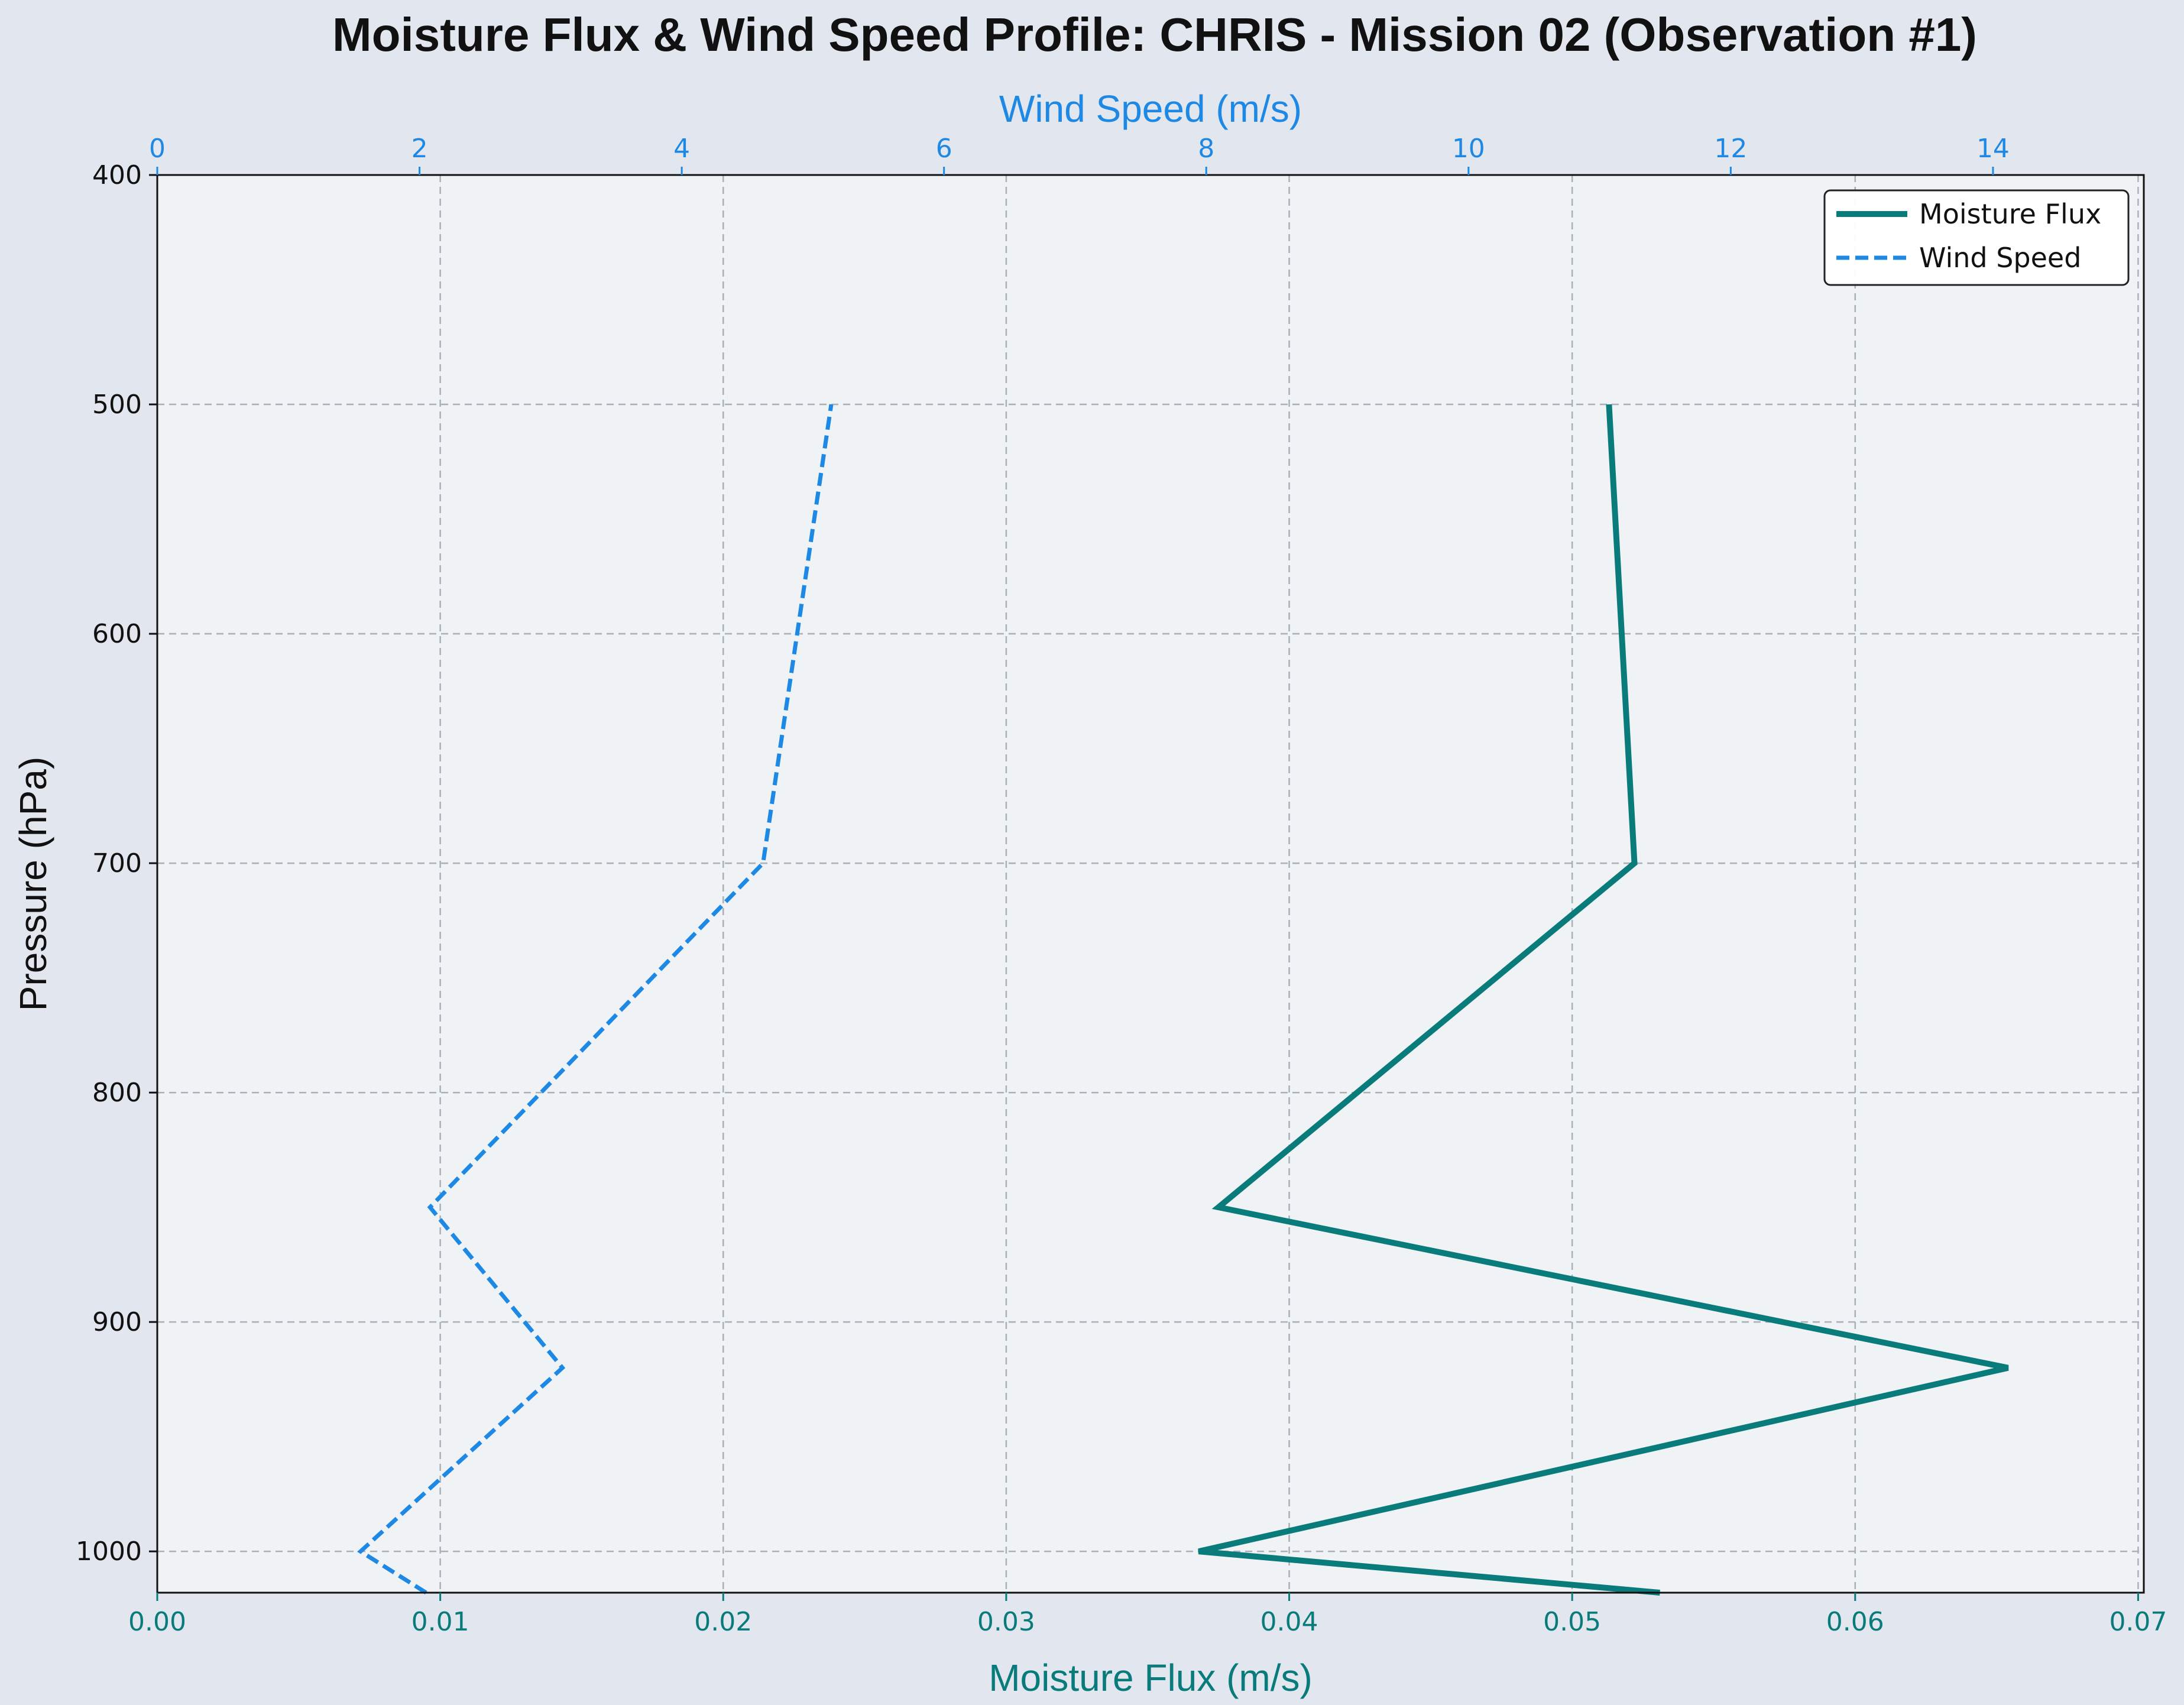  What do you see at coordinates (117, 1322) in the screenshot?
I see `y-tick-label: 900` at bounding box center [117, 1322].